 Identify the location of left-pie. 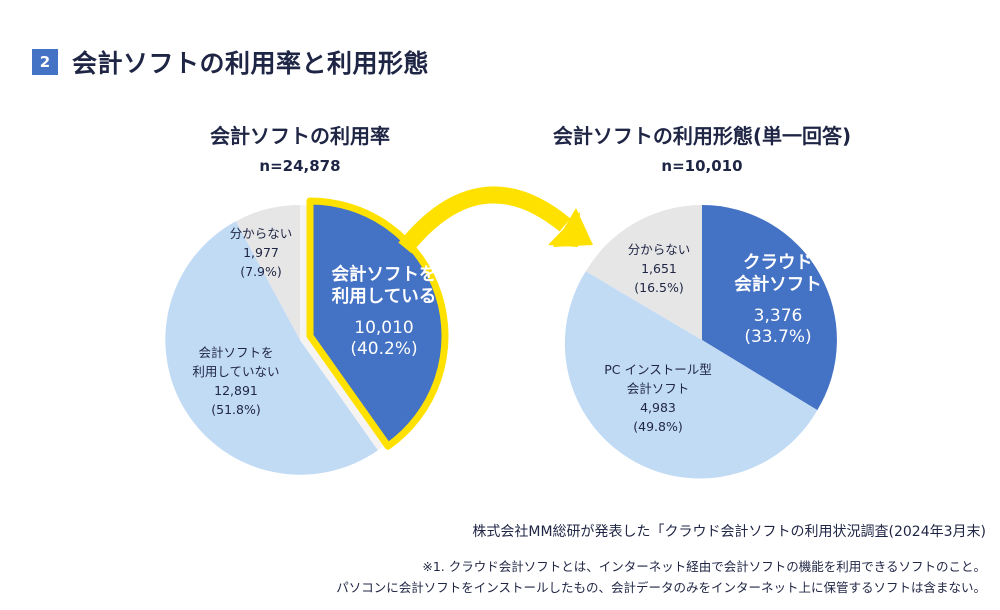
(307, 336).